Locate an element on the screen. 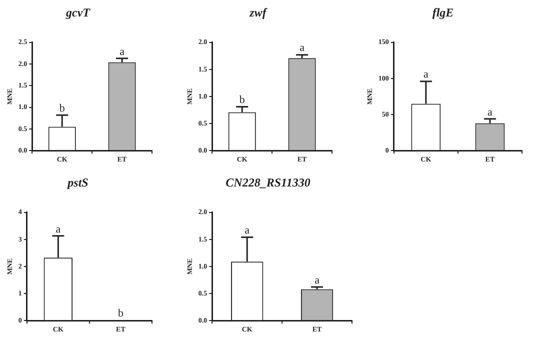  chart-title: gcvT is located at coordinates (78, 12).